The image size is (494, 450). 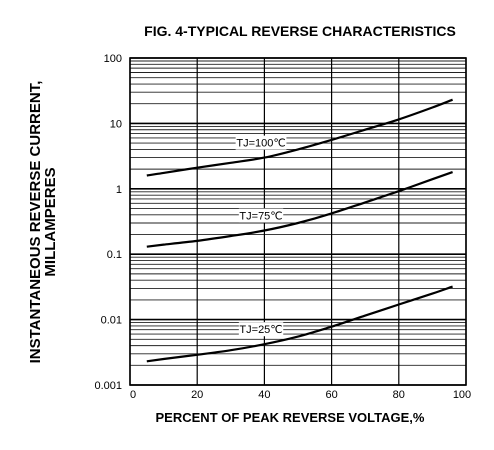 I want to click on chart-title: FIG. 4-TYPICAL REVERSE CHARACTERISTICS, so click(x=300, y=31).